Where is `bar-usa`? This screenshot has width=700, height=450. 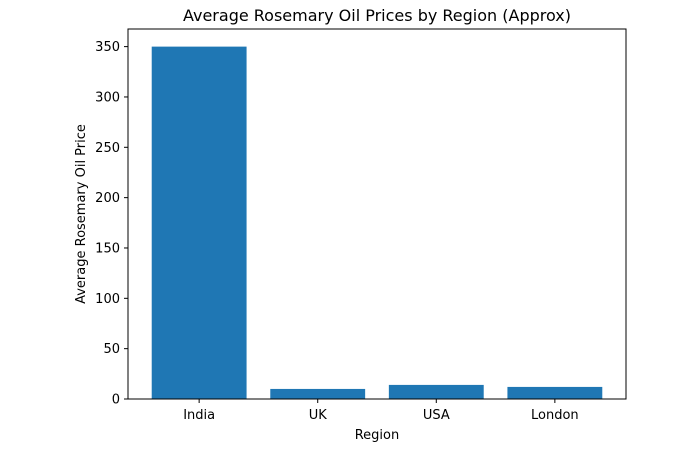 bar-usa is located at coordinates (436, 391).